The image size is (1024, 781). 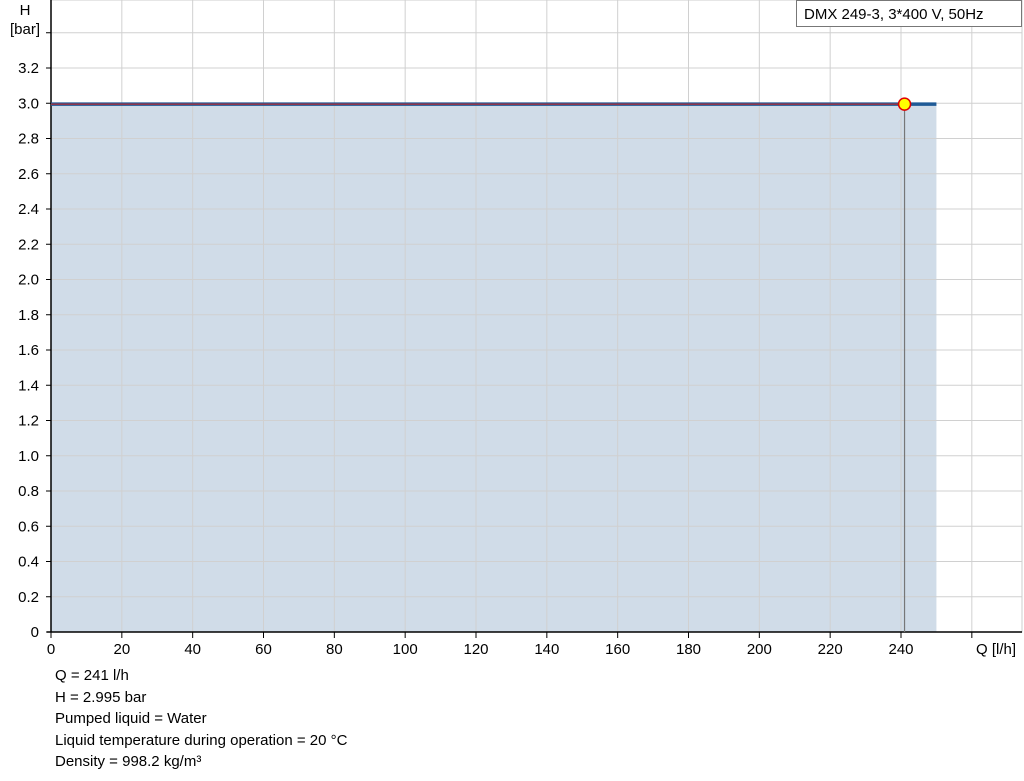 What do you see at coordinates (128, 761) in the screenshot?
I see `info-density: Density = 998.2 kg/m³` at bounding box center [128, 761].